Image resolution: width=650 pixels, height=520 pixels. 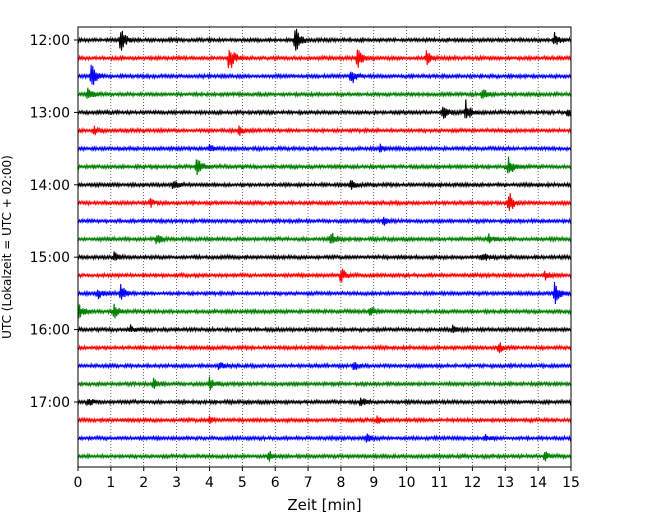 What do you see at coordinates (571, 483) in the screenshot?
I see `x-tick-label: 15` at bounding box center [571, 483].